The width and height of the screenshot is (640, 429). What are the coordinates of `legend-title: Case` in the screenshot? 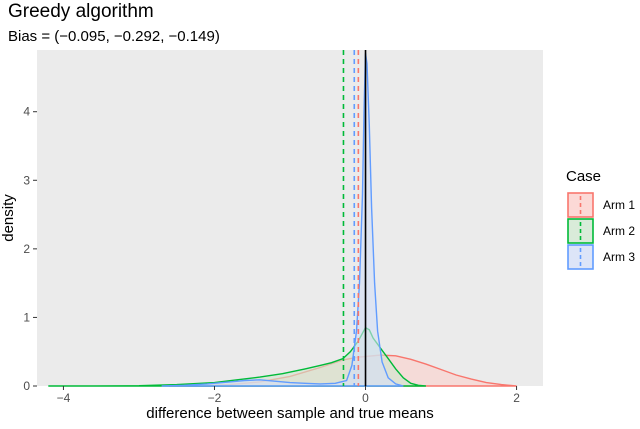 It's located at (583, 176).